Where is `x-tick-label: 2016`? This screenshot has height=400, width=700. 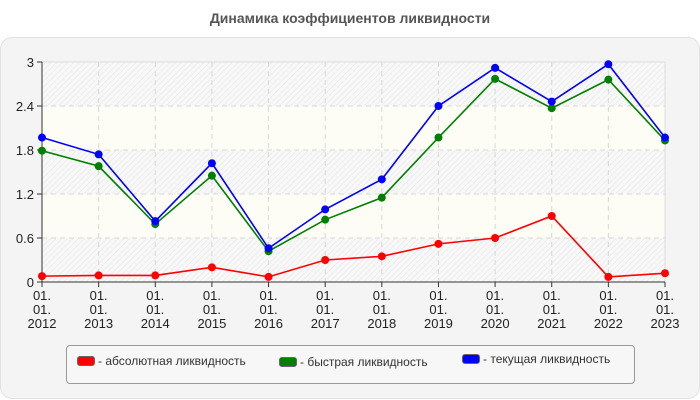
x-tick-label: 2016 is located at coordinates (268, 323).